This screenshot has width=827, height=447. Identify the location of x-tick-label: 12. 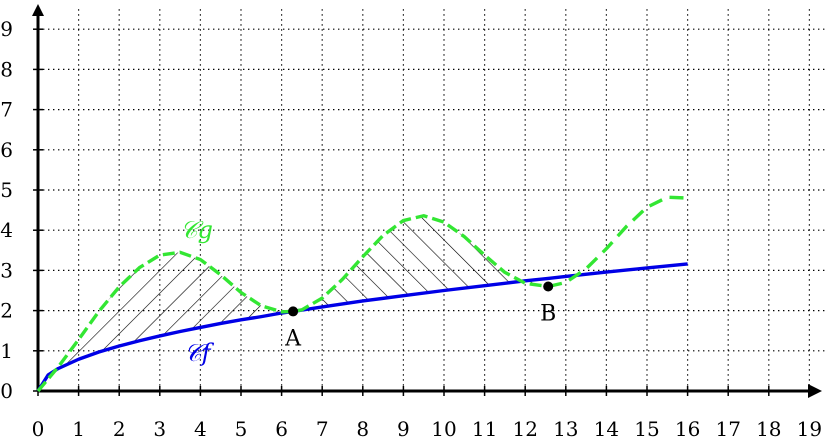
(524, 429).